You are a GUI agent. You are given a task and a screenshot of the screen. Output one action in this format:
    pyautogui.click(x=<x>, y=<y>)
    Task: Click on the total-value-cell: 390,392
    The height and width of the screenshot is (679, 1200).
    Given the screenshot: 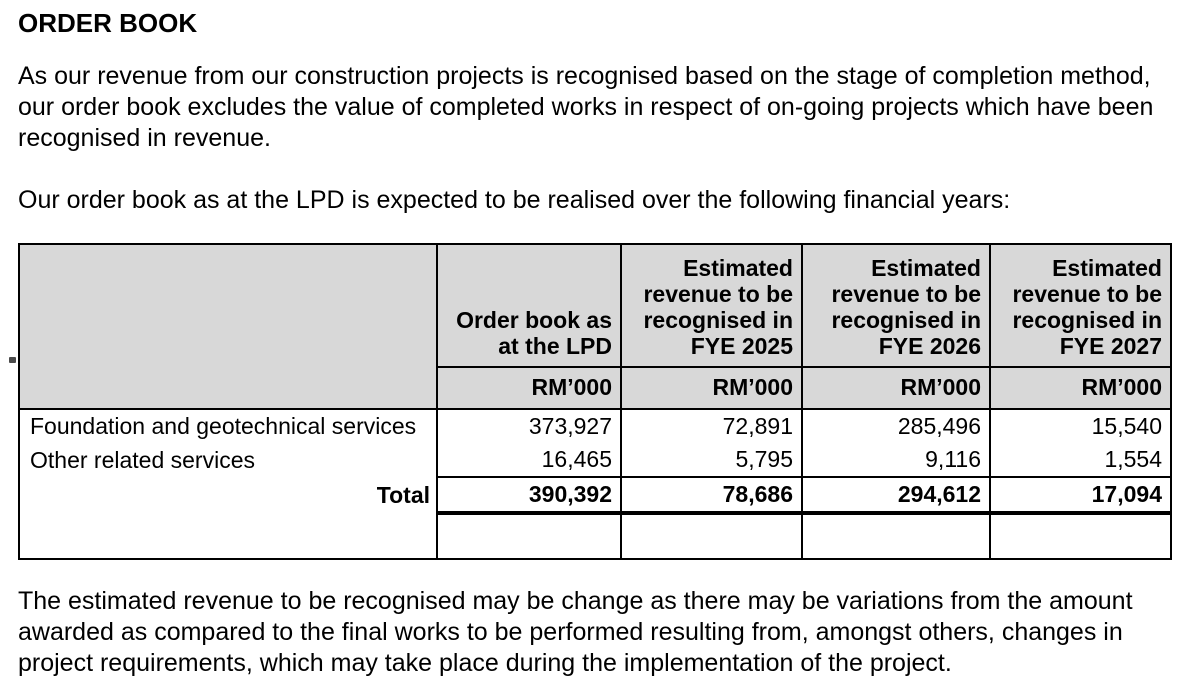 What is the action you would take?
    pyautogui.click(x=528, y=496)
    